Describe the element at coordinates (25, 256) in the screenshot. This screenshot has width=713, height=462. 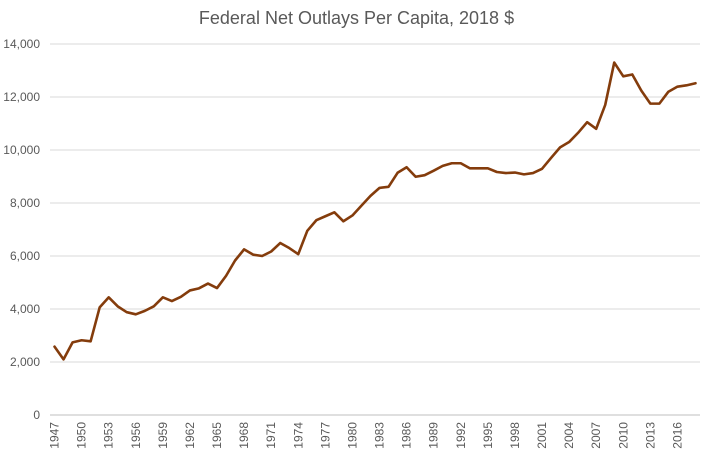
I see `y-tick-label: 6,000` at that location.